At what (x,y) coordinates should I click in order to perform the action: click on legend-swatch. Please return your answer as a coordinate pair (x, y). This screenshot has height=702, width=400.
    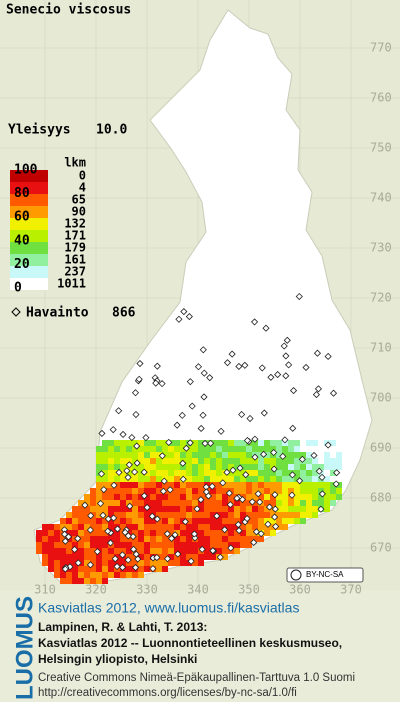
    Looking at the image, I should click on (29, 248).